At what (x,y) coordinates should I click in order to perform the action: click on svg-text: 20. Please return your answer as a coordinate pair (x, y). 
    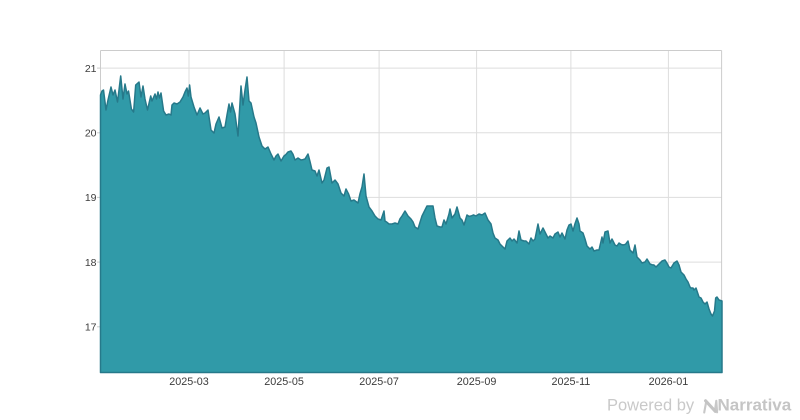
    Looking at the image, I should click on (91, 134).